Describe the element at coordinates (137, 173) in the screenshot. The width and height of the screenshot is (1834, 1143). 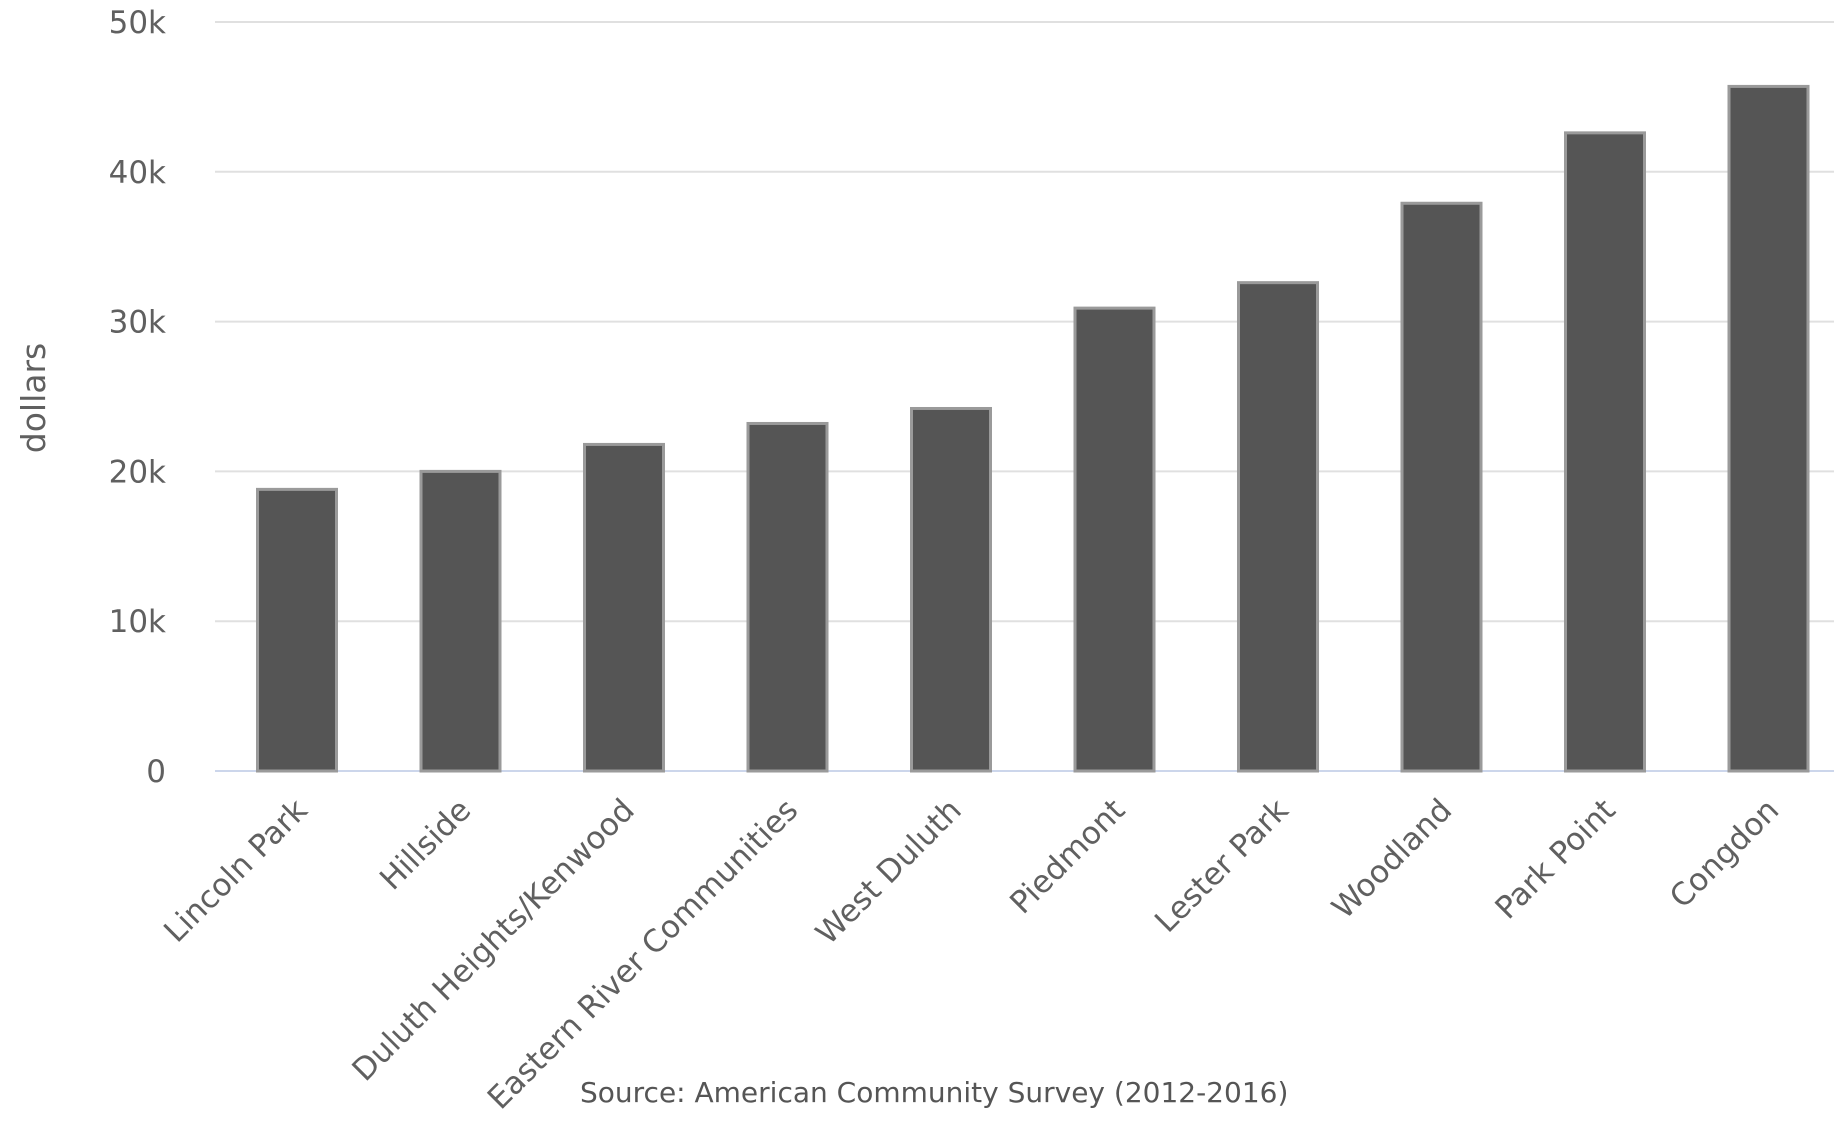
I see `y-tick-label: 40k` at that location.